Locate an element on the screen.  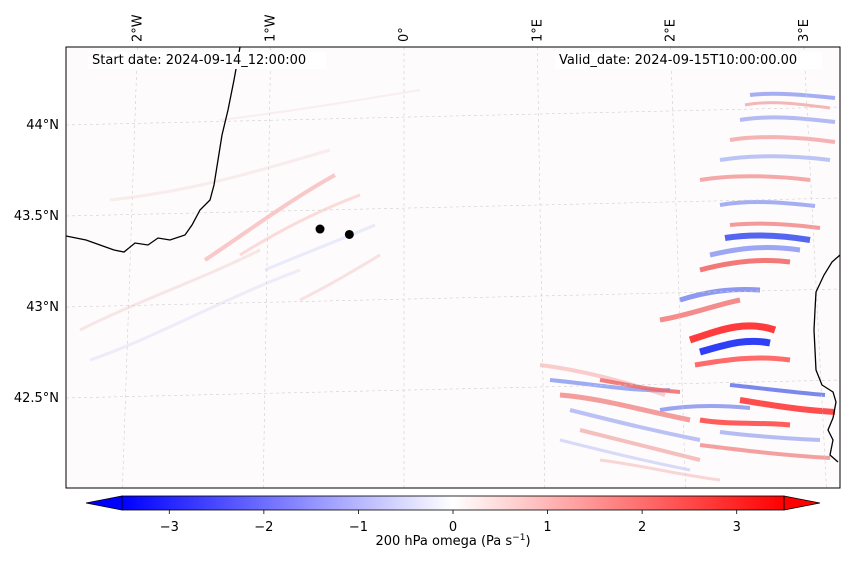
colorbar-tick-label-3: 0 is located at coordinates (453, 527).